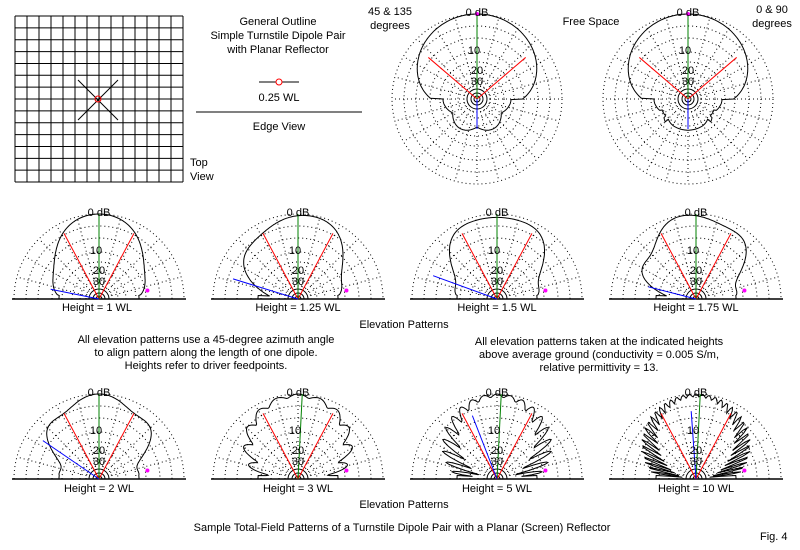 Image resolution: width=800 pixels, height=550 pixels. I want to click on elevation-caption-1: Elevation Patterns, so click(404, 325).